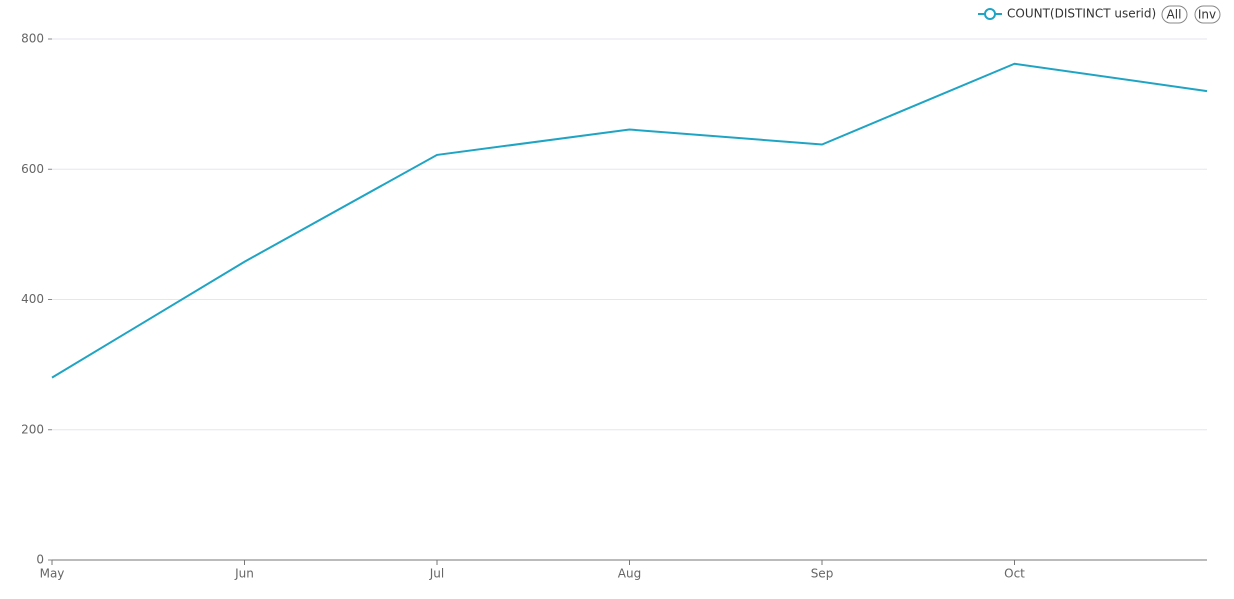 The height and width of the screenshot is (599, 1234). What do you see at coordinates (244, 574) in the screenshot?
I see `x-tick-label: Jun` at bounding box center [244, 574].